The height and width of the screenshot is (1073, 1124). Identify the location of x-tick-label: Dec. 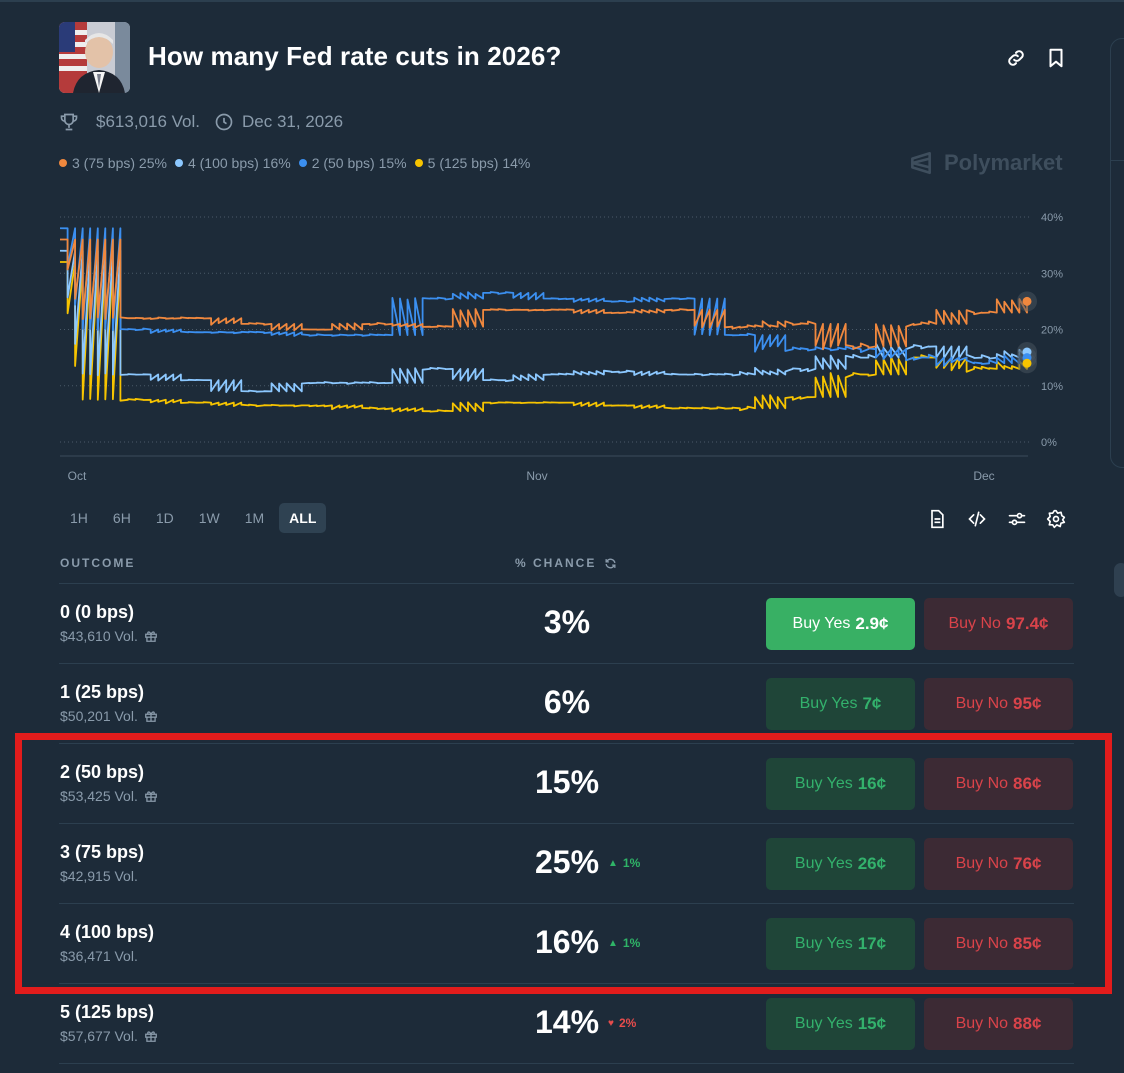
(983, 476).